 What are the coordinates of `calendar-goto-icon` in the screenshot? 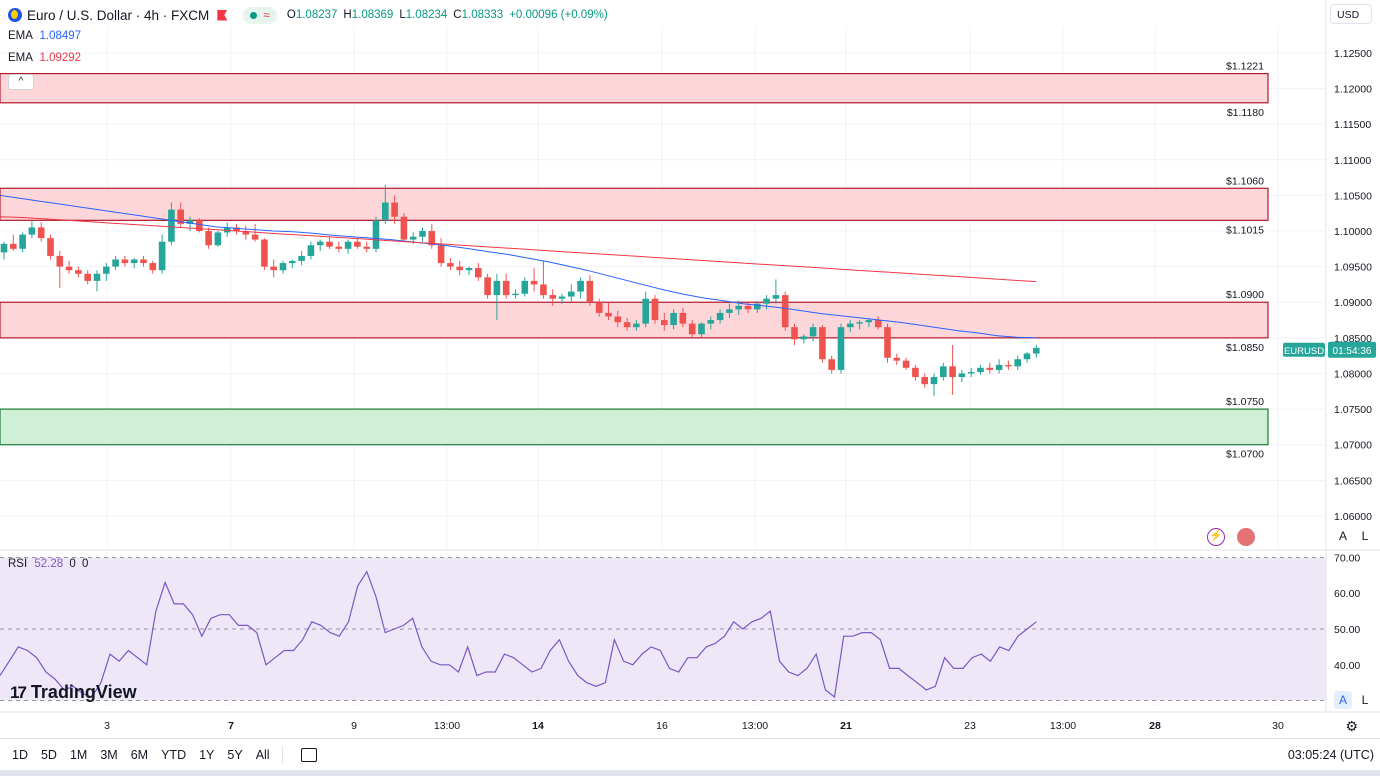 It's located at (308, 755).